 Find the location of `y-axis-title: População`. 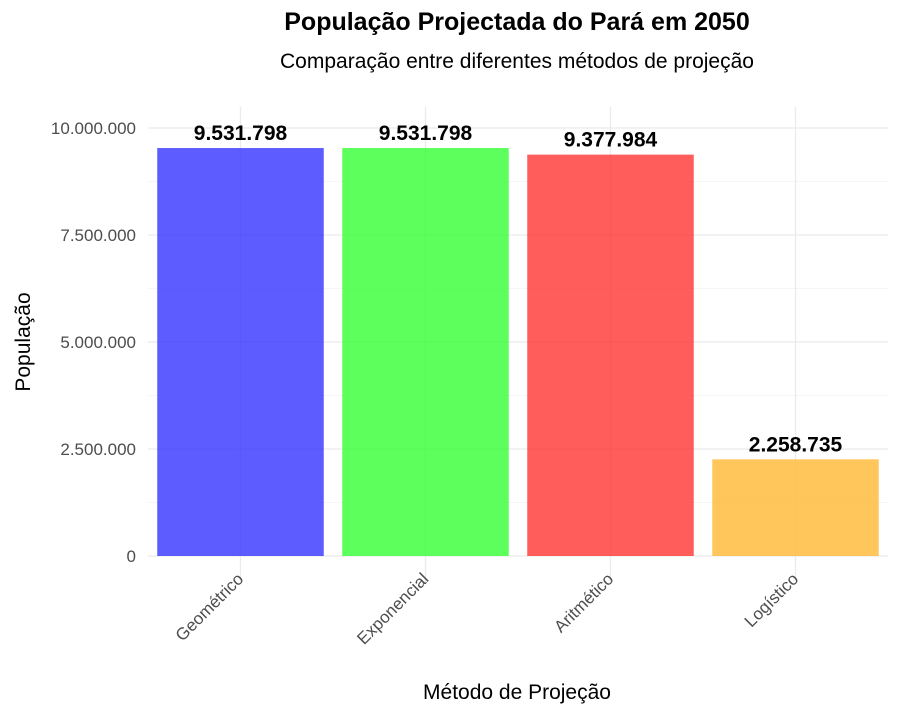

y-axis-title: População is located at coordinates (23, 341).